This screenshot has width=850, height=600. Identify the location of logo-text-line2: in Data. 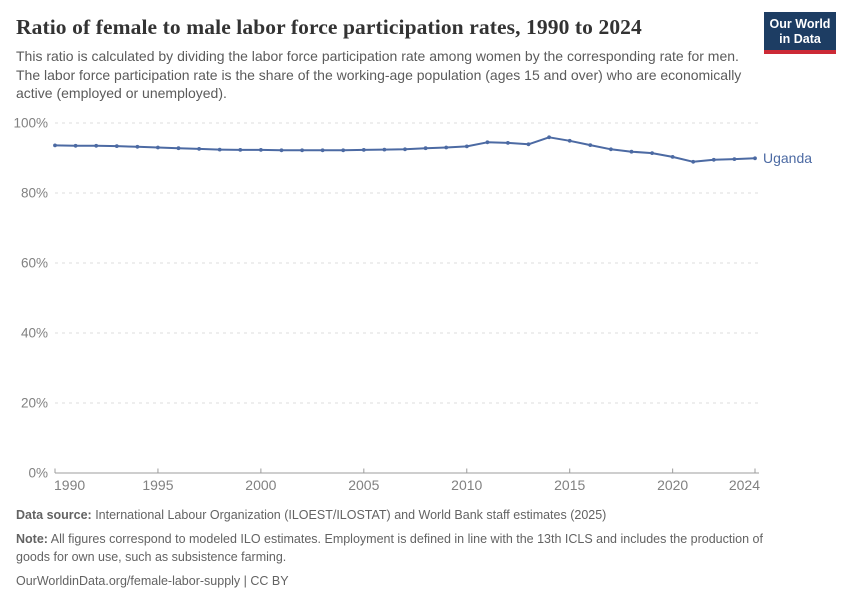
(800, 38).